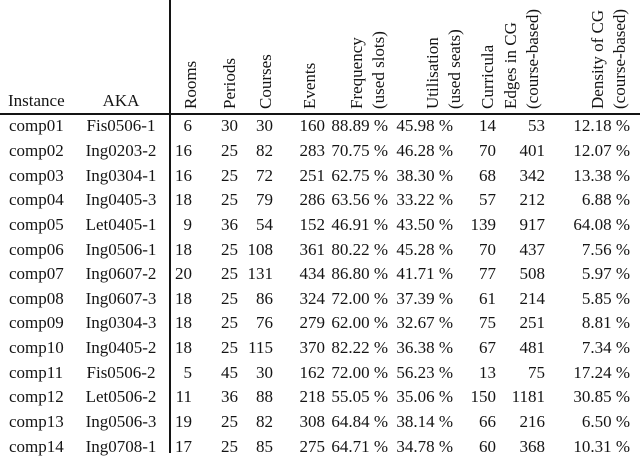 The image size is (640, 459). I want to click on cell-edges: 75, so click(536, 372).